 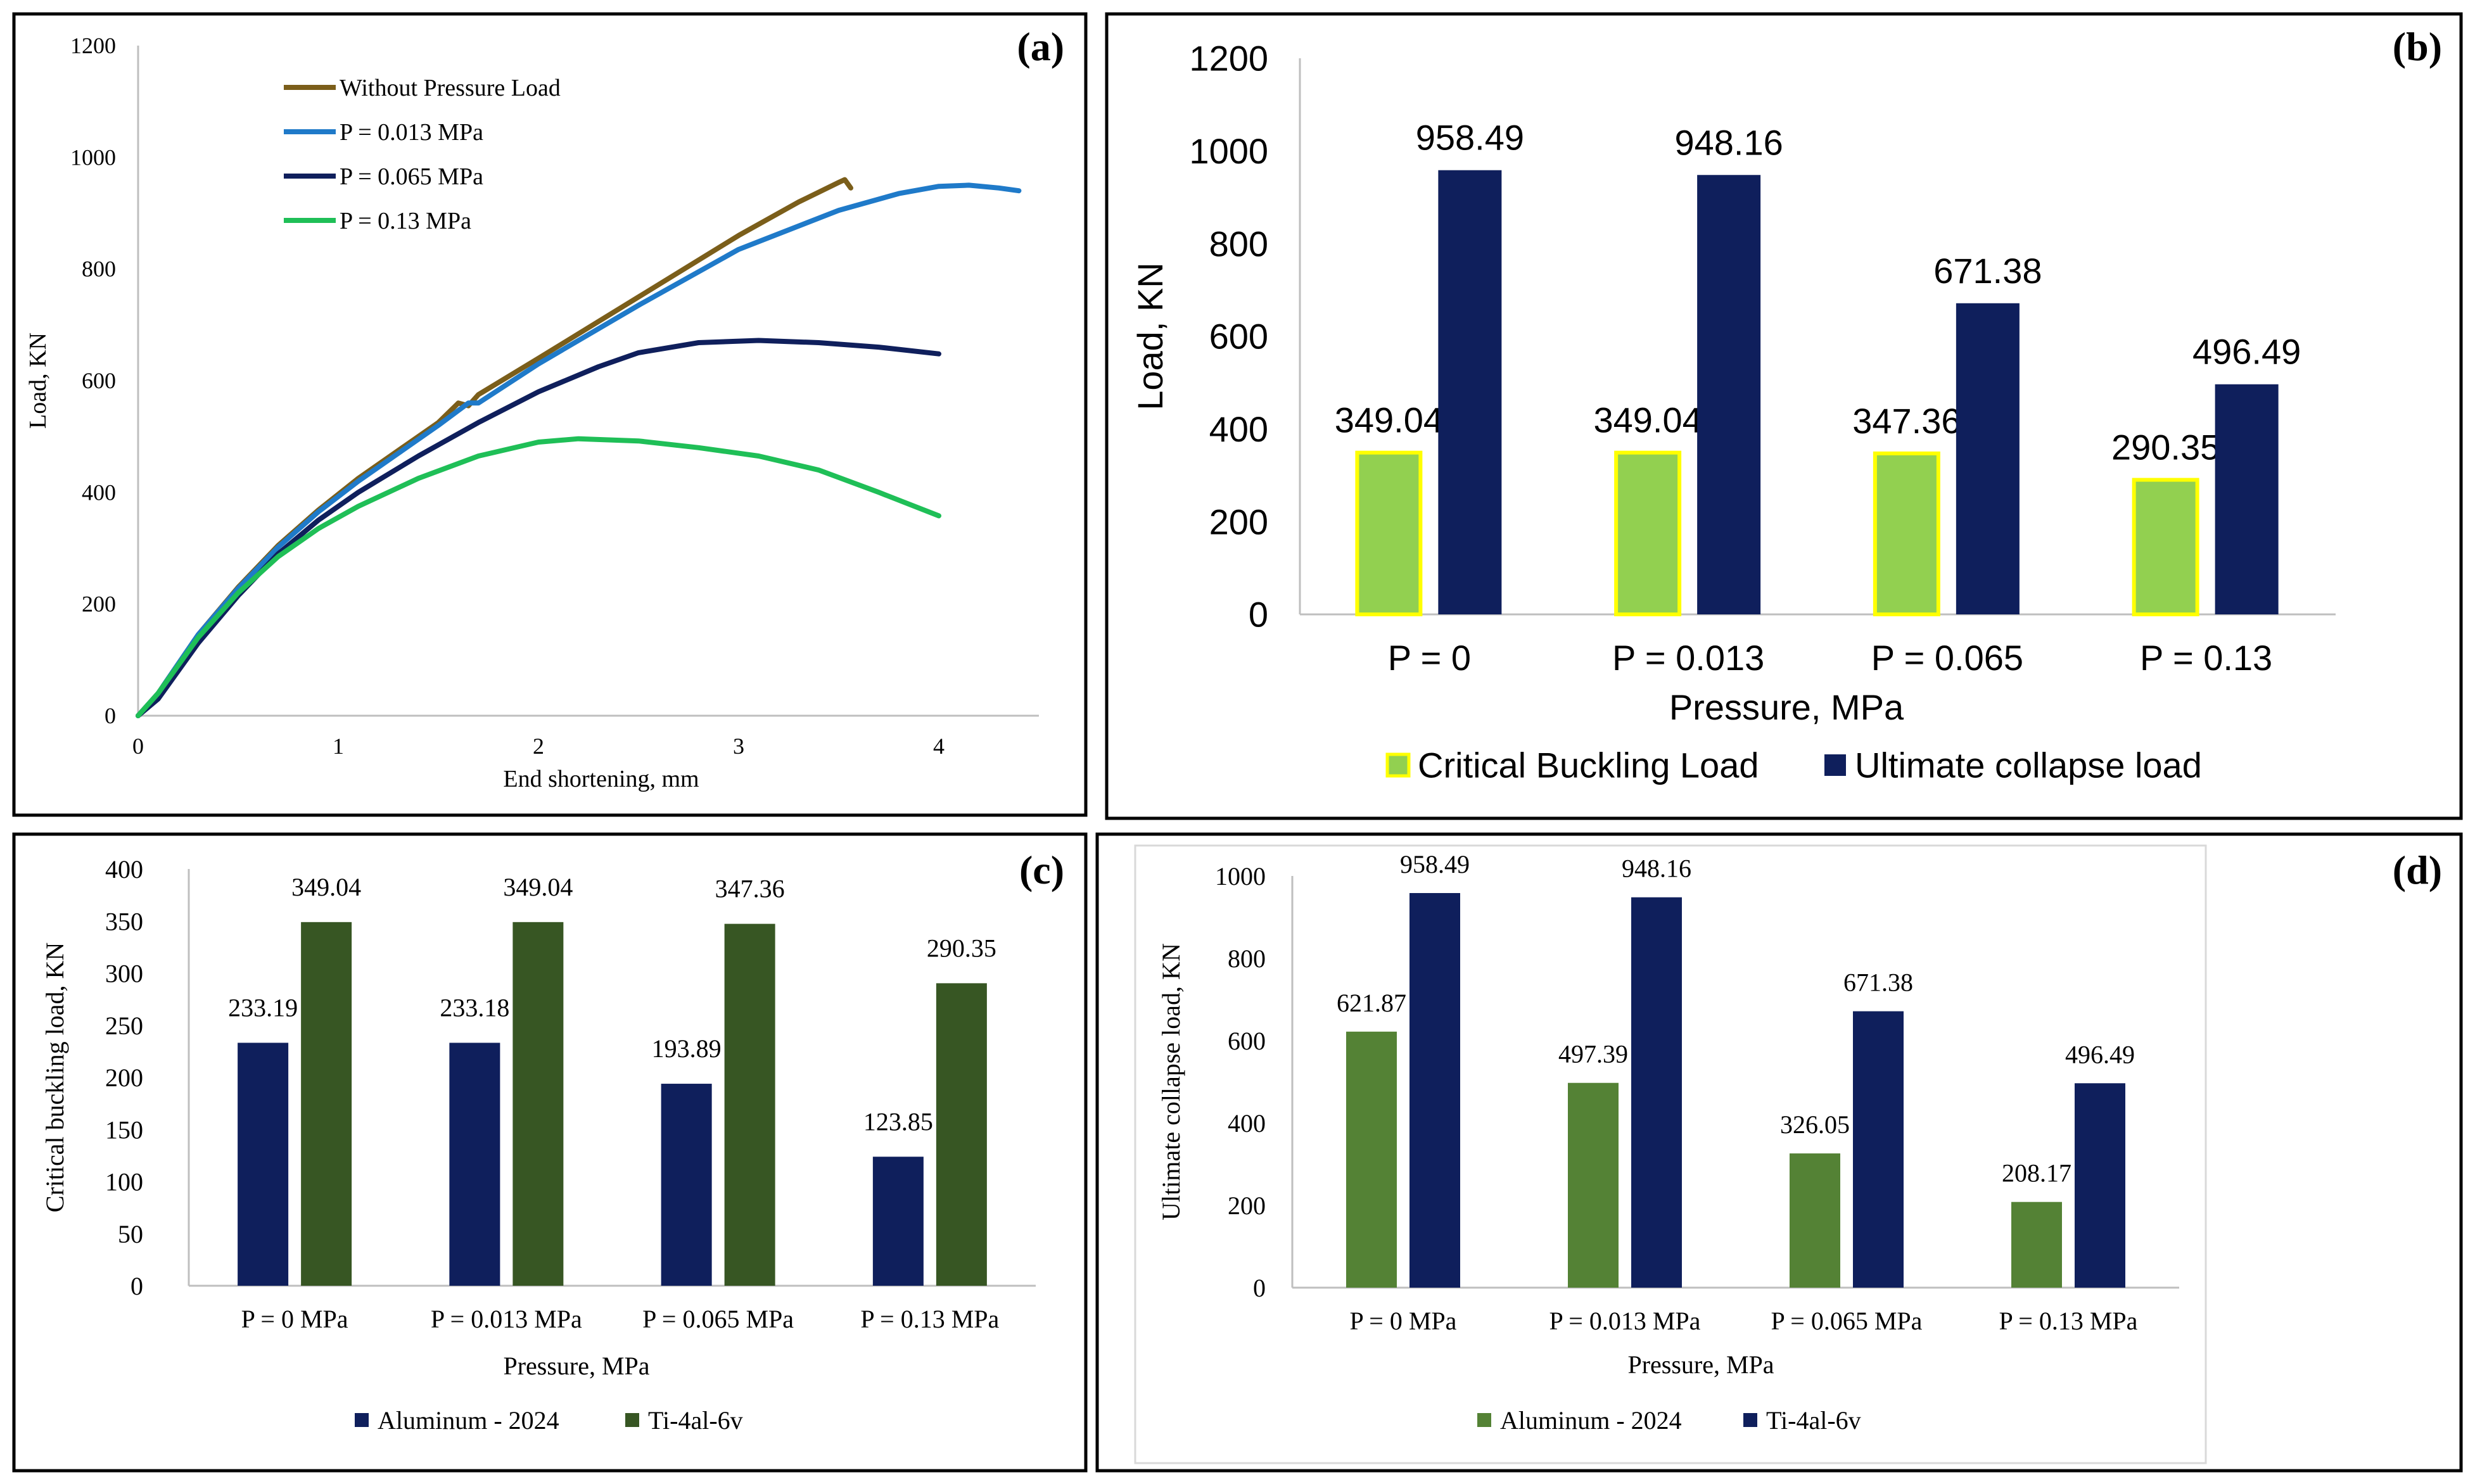 What do you see at coordinates (338, 746) in the screenshot?
I see `x-tick-label: 1` at bounding box center [338, 746].